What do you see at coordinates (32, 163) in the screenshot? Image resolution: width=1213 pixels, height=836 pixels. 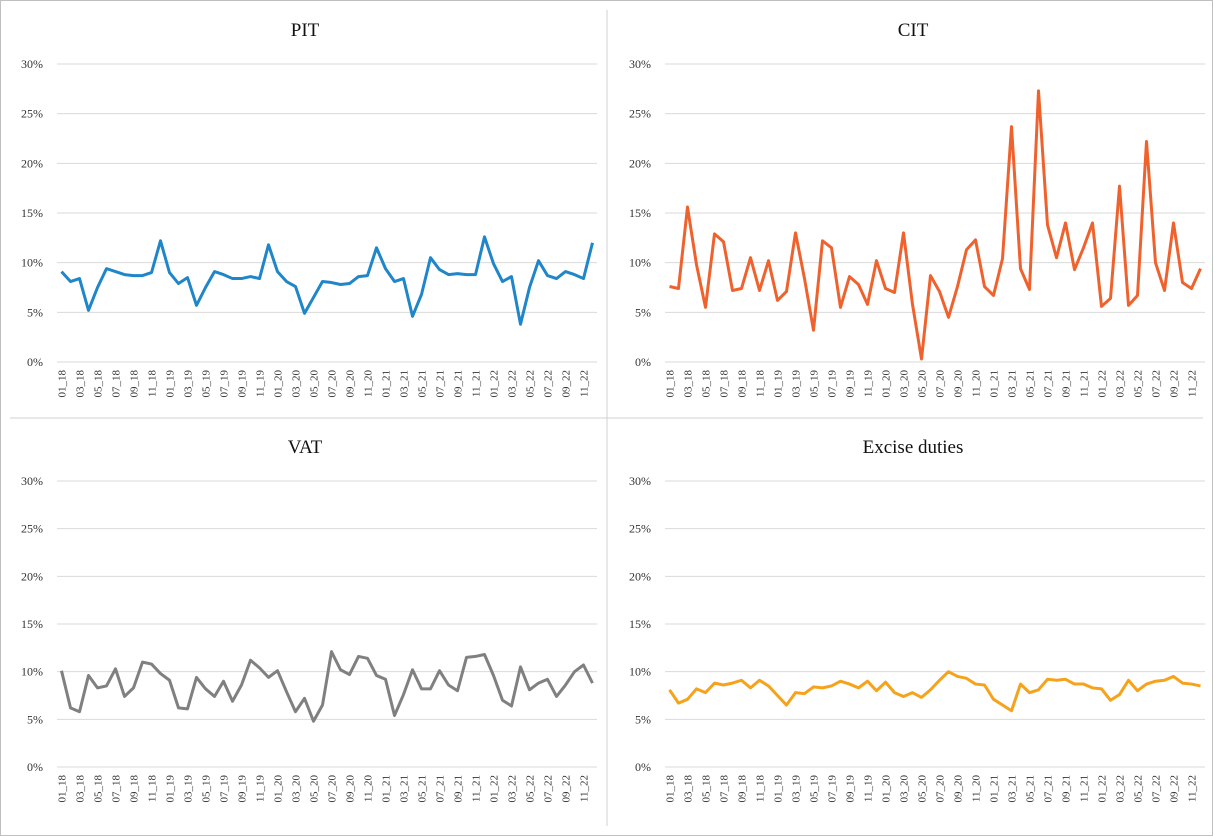 I see `y-tick-label: 20%` at bounding box center [32, 163].